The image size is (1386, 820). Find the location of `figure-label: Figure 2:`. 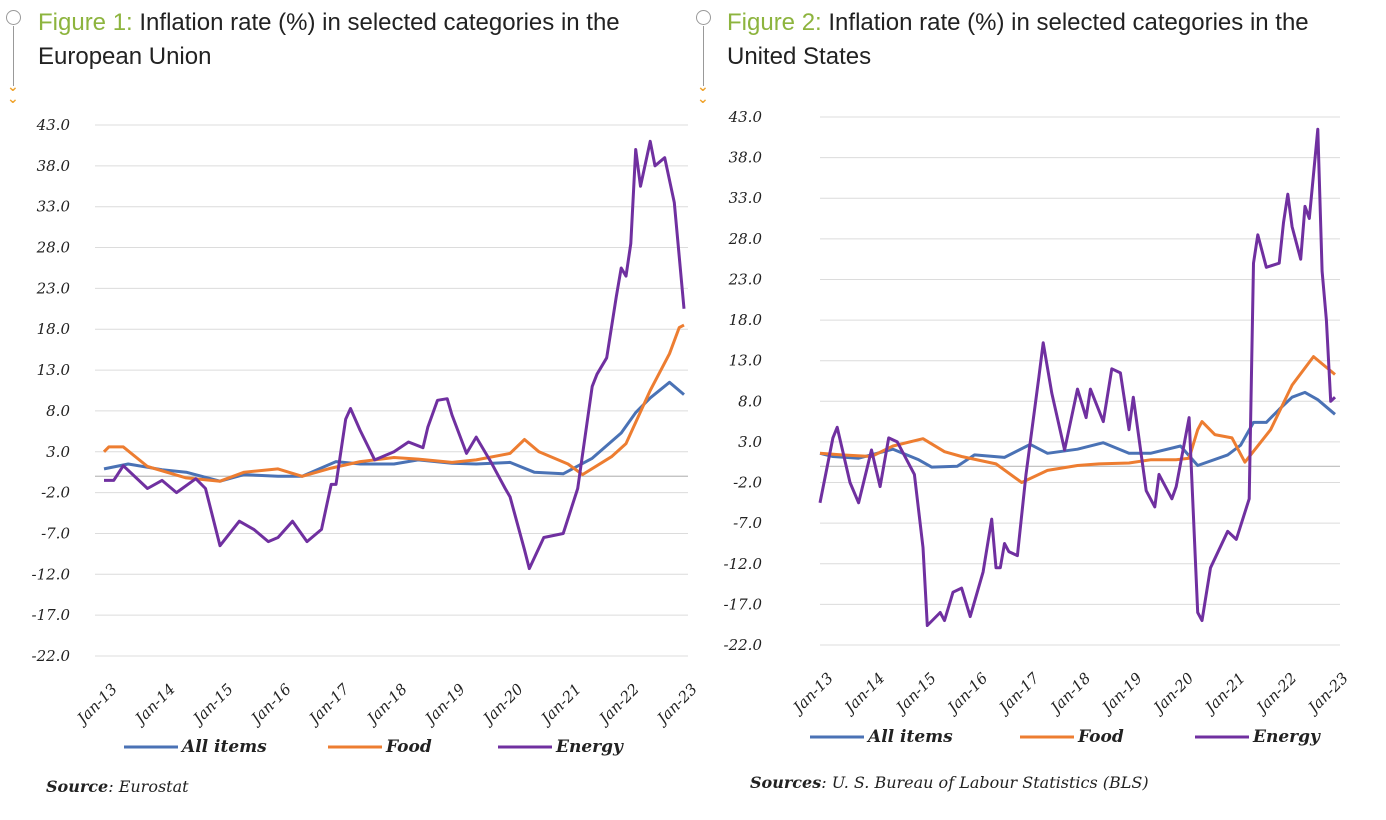

figure-label: Figure 2: is located at coordinates (774, 22).